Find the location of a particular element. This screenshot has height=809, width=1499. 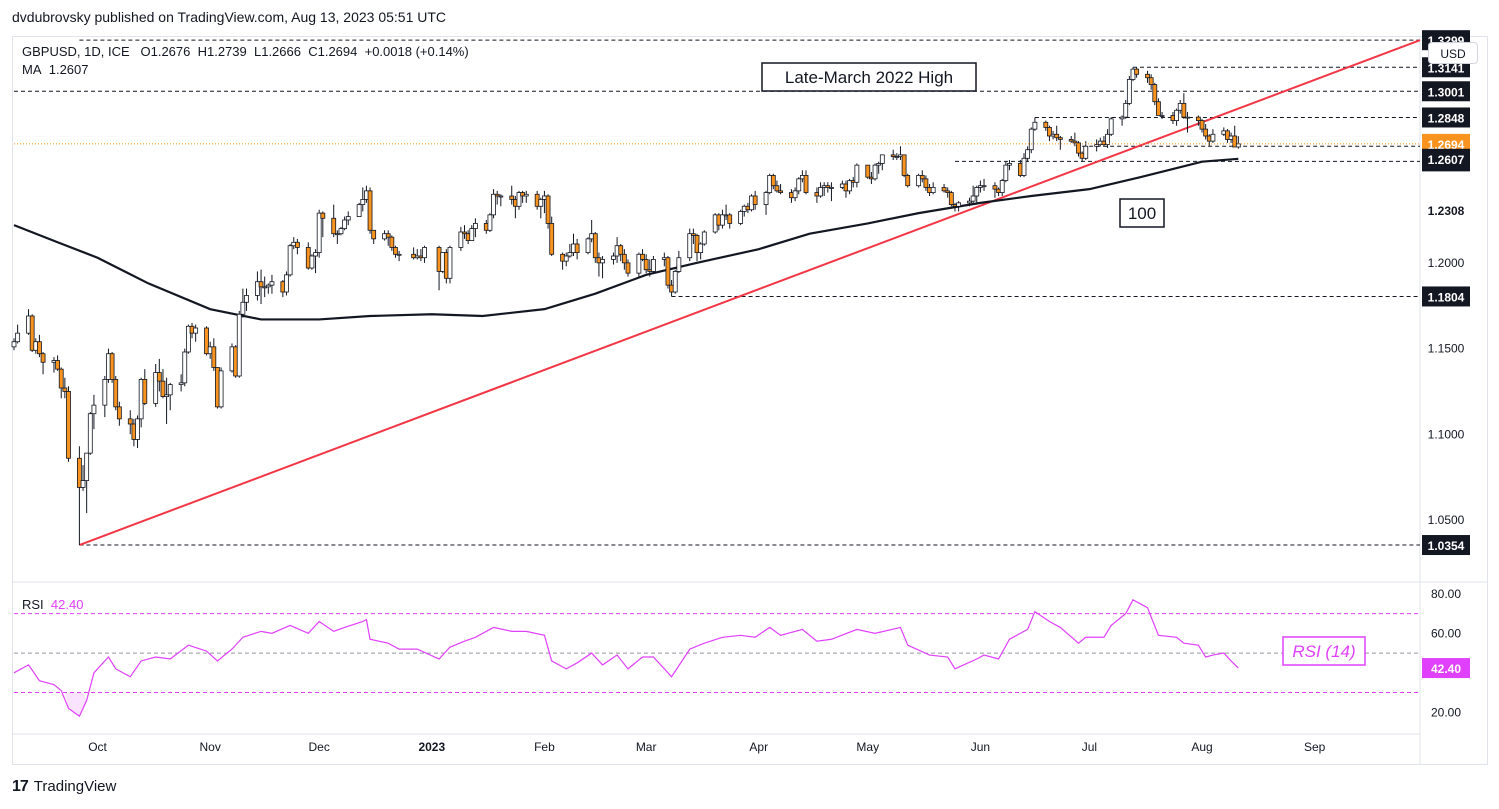

symbol-name: GBPUSD, 1D, ICE is located at coordinates (76, 51).